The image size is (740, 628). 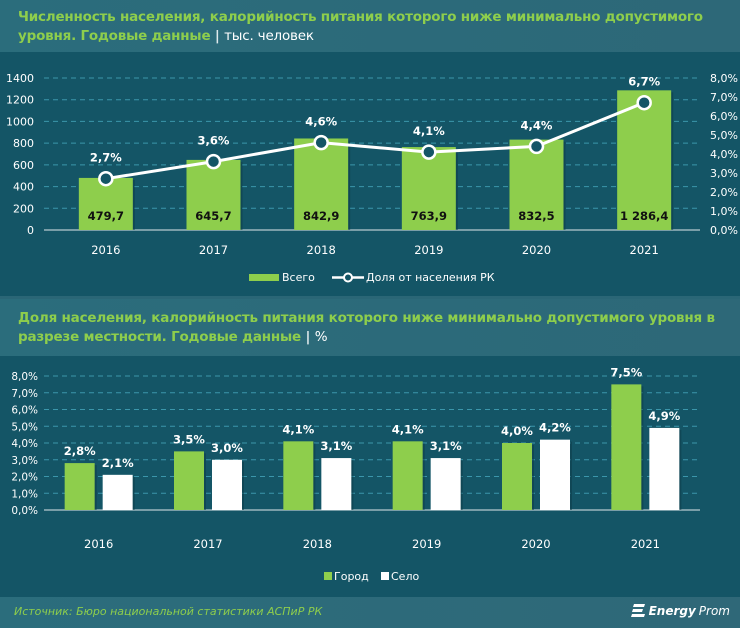 What do you see at coordinates (637, 610) in the screenshot?
I see `energyprom-logo-icon` at bounding box center [637, 610].